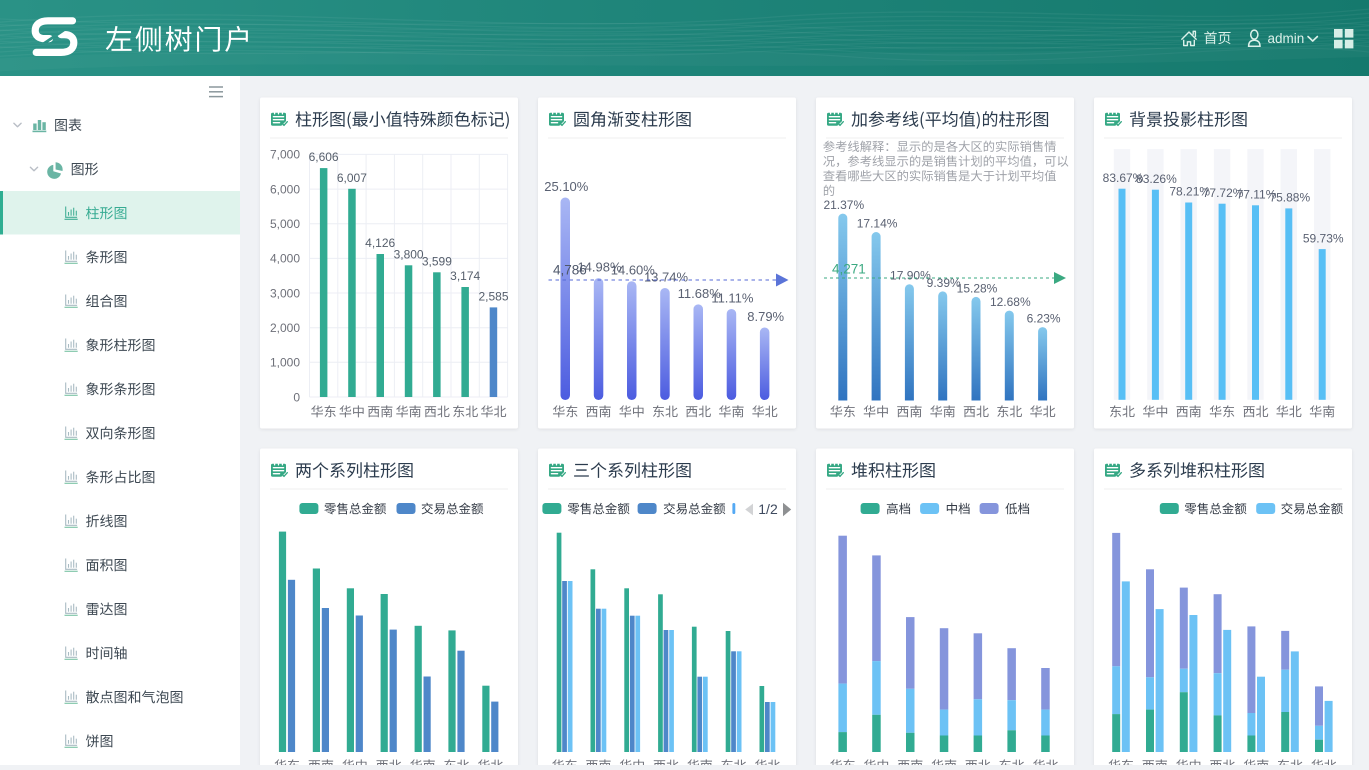  I want to click on svg-text: 13.74%, so click(666, 277).